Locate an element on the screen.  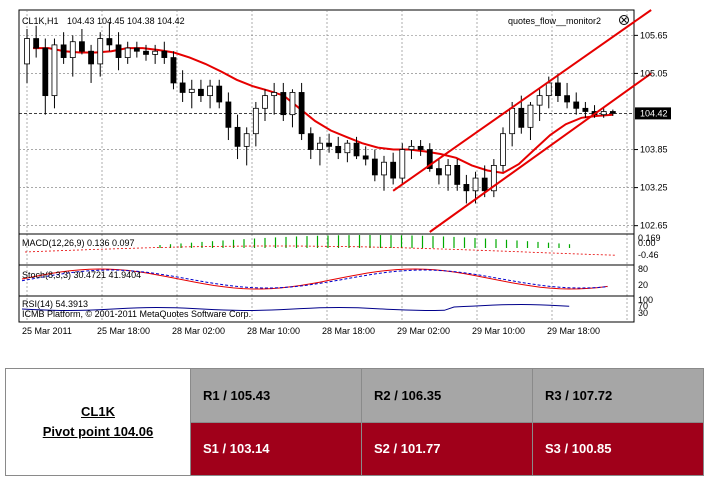
macd-tick-label: 0.00 is located at coordinates (647, 243).